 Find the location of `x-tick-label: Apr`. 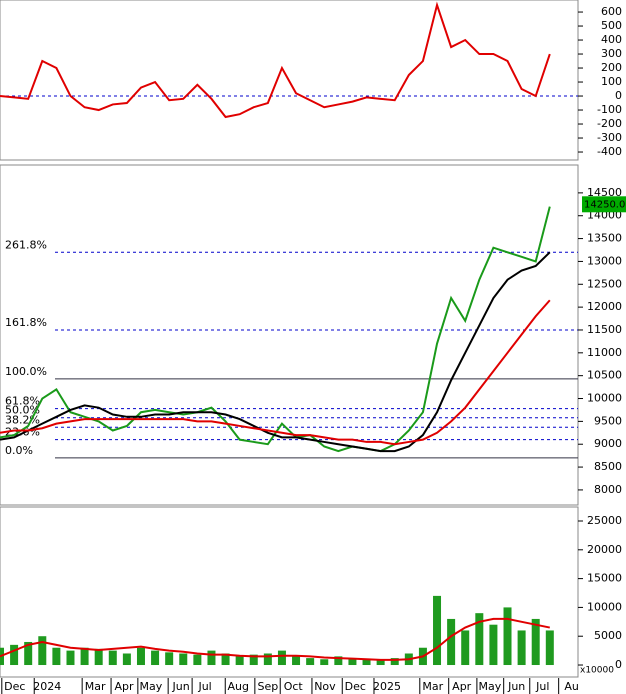

x-tick-label: Apr is located at coordinates (125, 686).